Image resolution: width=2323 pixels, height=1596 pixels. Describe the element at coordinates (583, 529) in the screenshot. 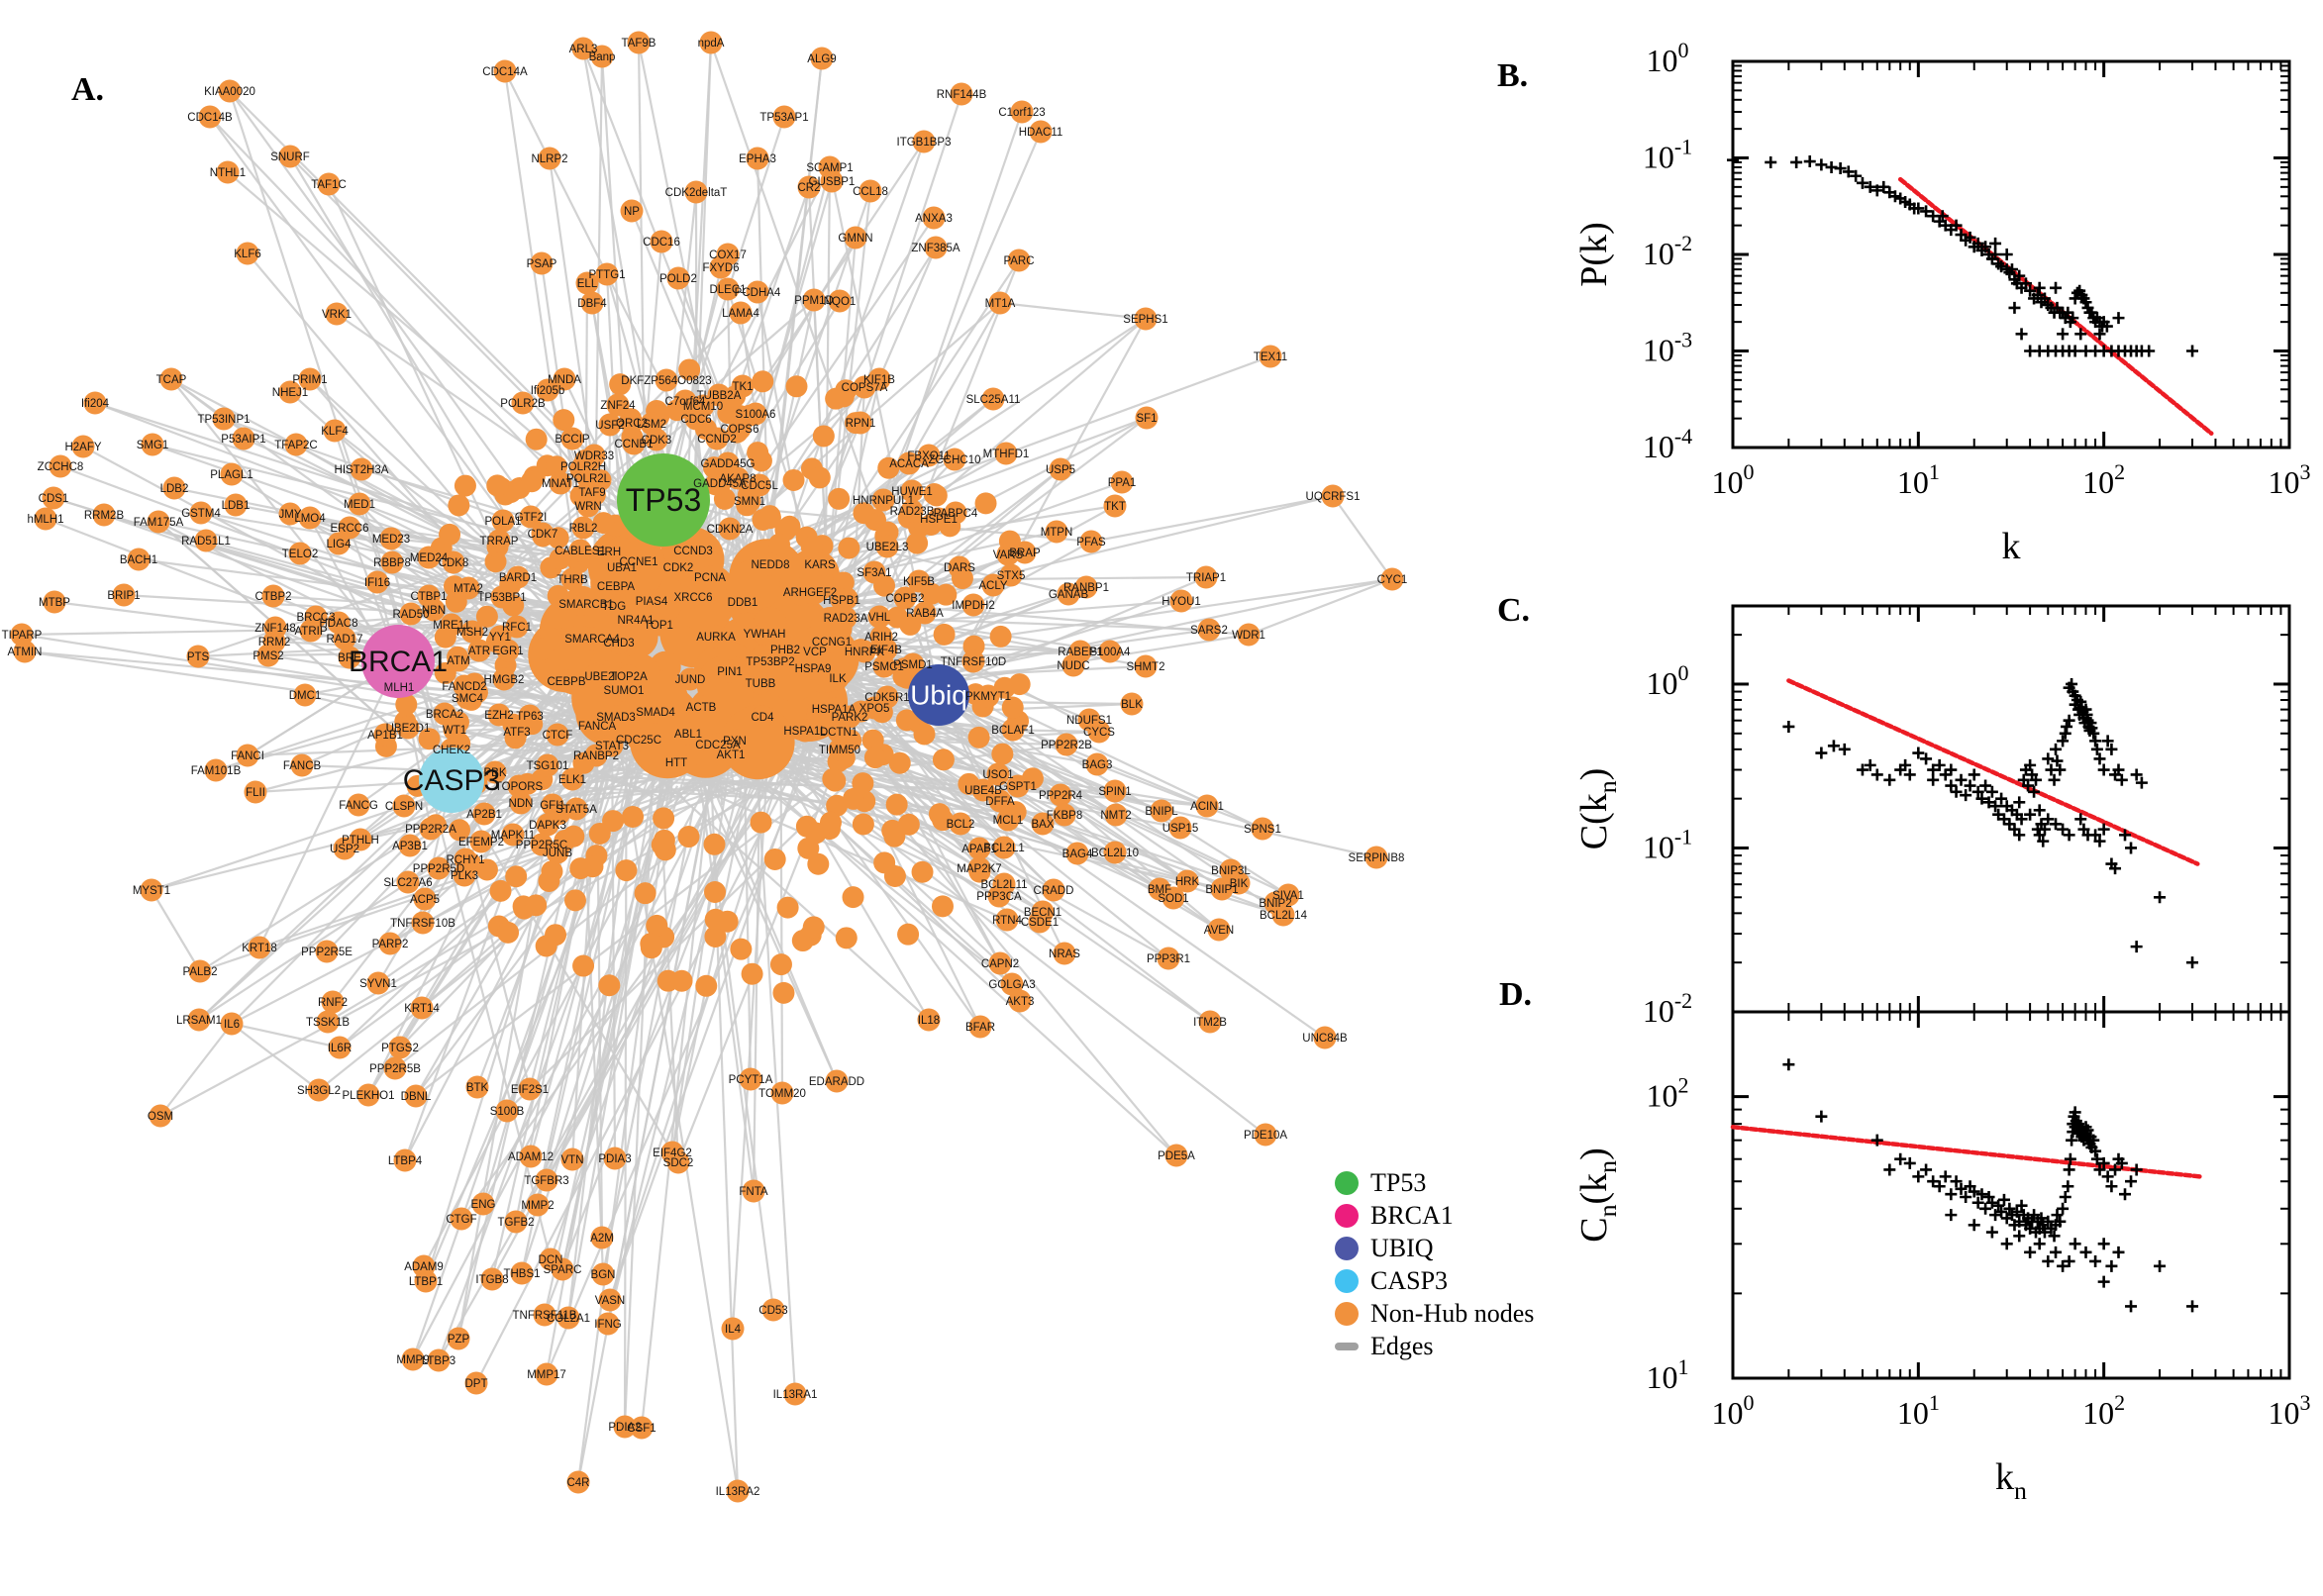

I see `network-node-label: RBL2` at that location.